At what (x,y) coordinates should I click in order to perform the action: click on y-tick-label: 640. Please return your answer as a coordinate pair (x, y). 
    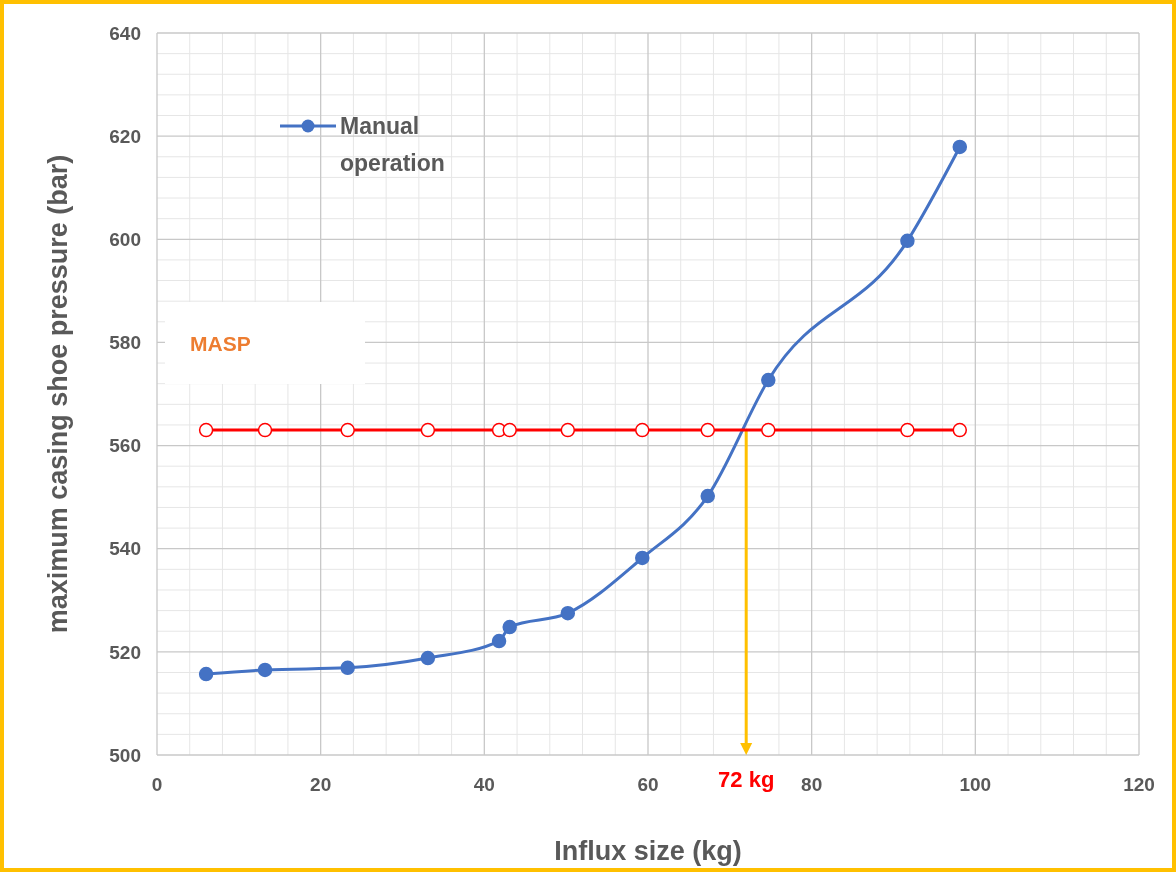
    Looking at the image, I should click on (125, 33).